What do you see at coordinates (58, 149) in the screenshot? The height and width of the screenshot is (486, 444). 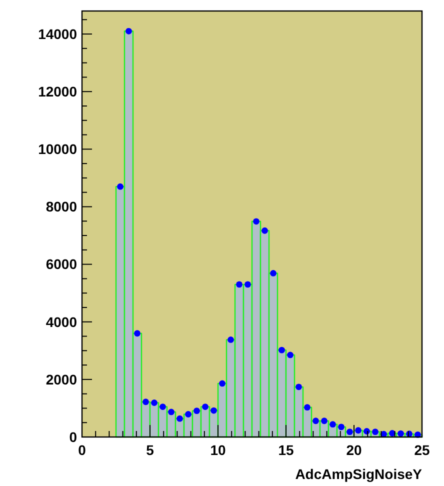 I see `y-tick-label: 10000` at bounding box center [58, 149].